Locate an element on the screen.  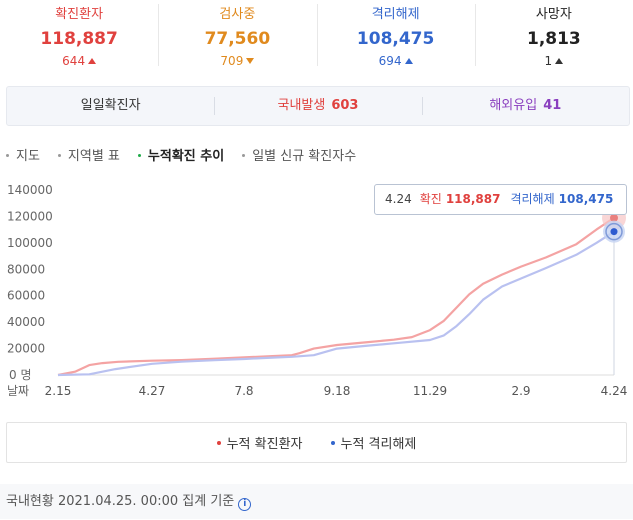
tab-map: 지도 is located at coordinates (23, 154).